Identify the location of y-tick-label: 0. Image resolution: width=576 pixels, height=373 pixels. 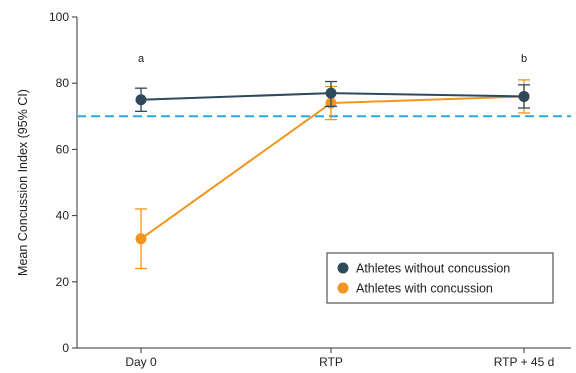
(65, 348).